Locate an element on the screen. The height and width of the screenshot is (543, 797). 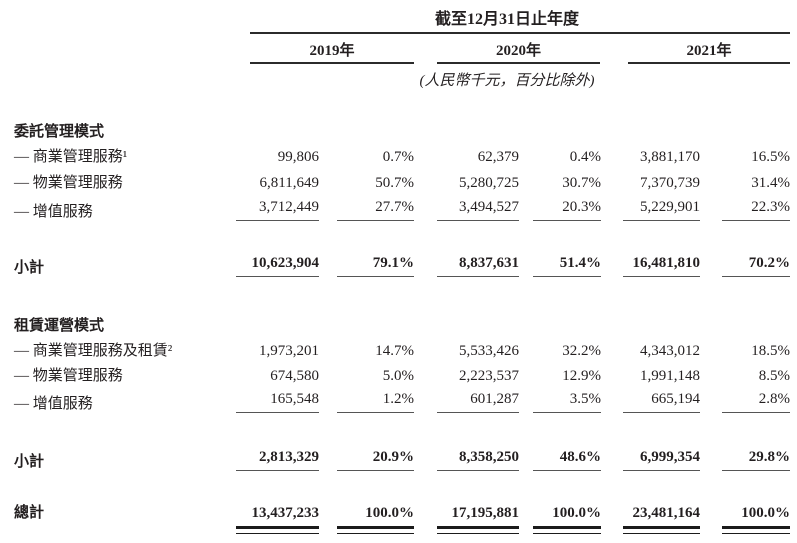
amount-cell-2019: 2,813,329 is located at coordinates (277, 459).